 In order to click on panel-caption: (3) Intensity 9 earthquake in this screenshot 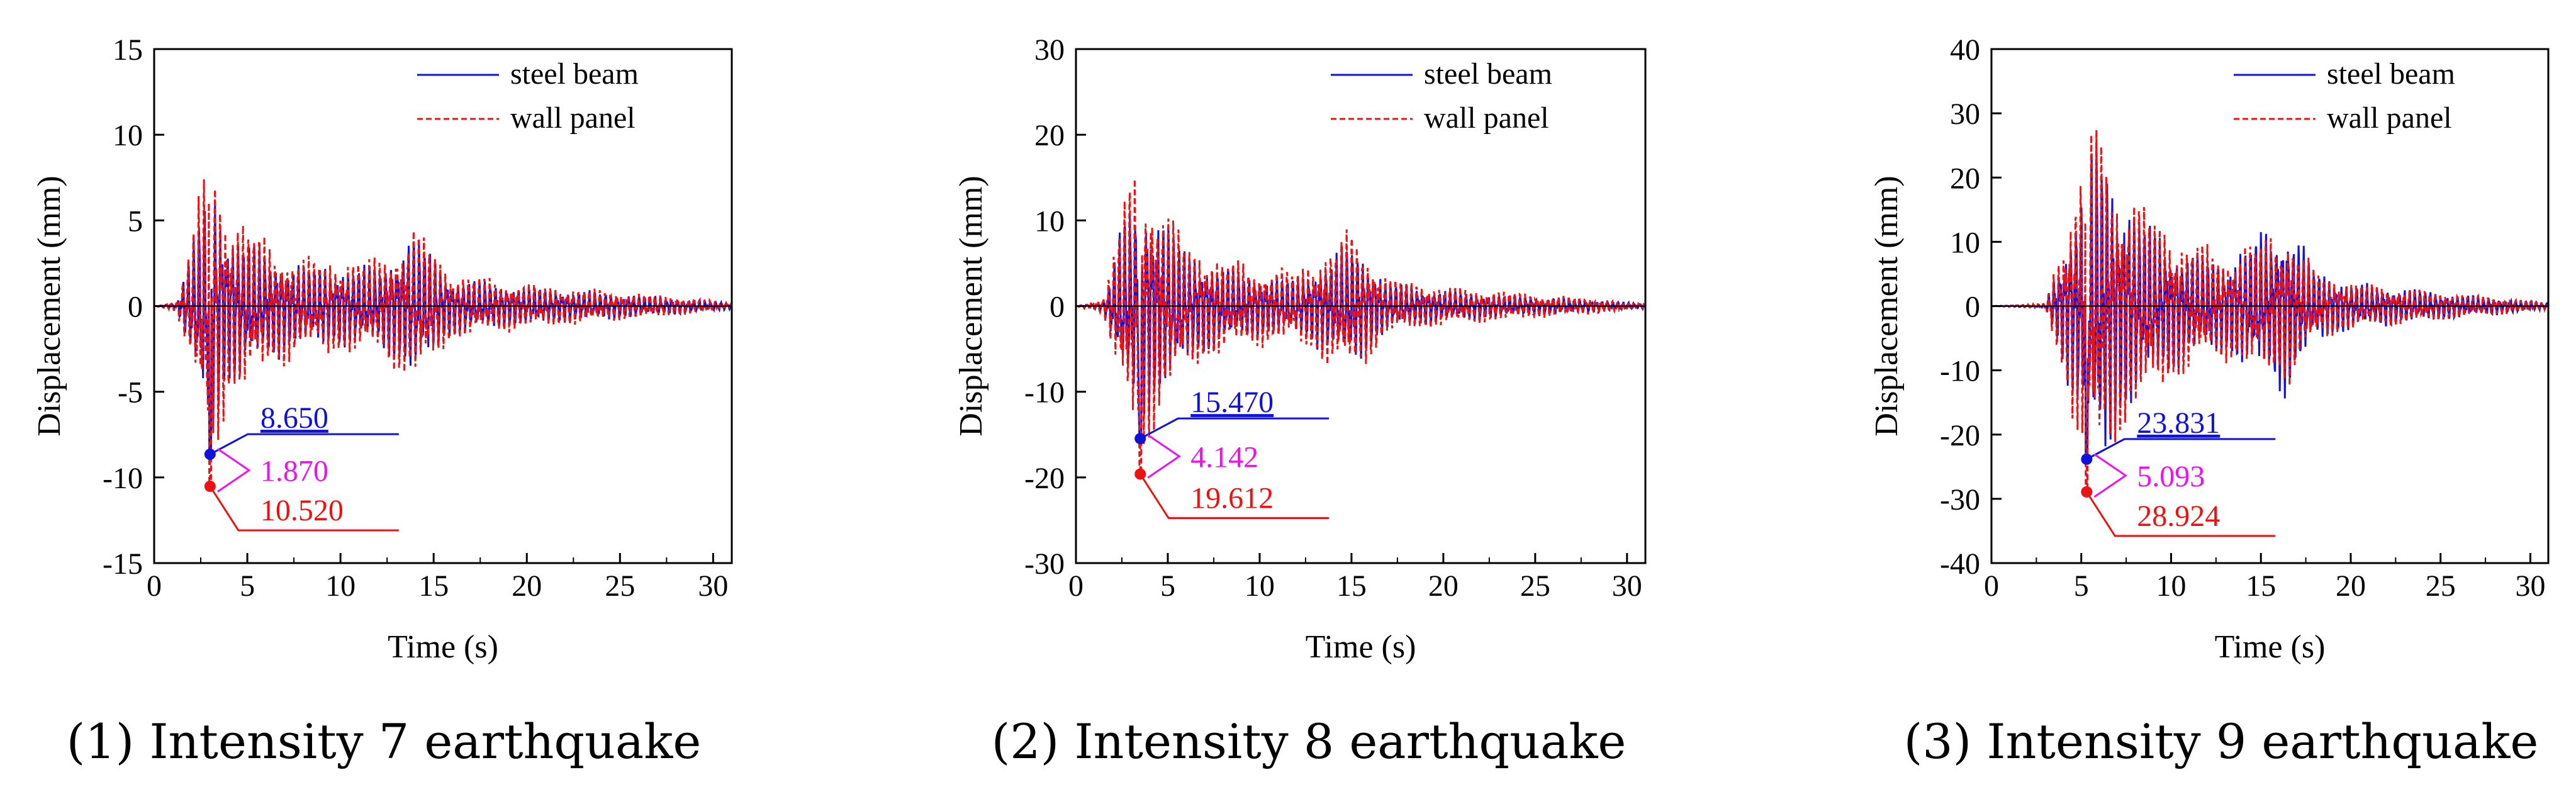, I will do `click(2221, 741)`.